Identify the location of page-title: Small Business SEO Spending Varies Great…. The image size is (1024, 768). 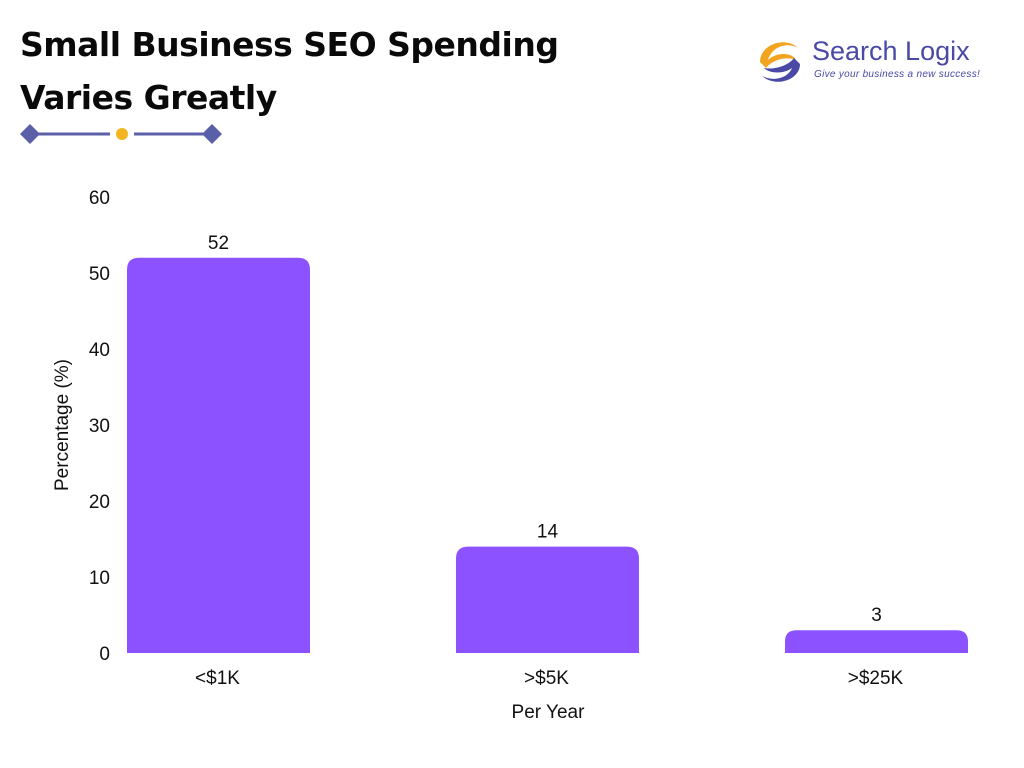
(340, 71).